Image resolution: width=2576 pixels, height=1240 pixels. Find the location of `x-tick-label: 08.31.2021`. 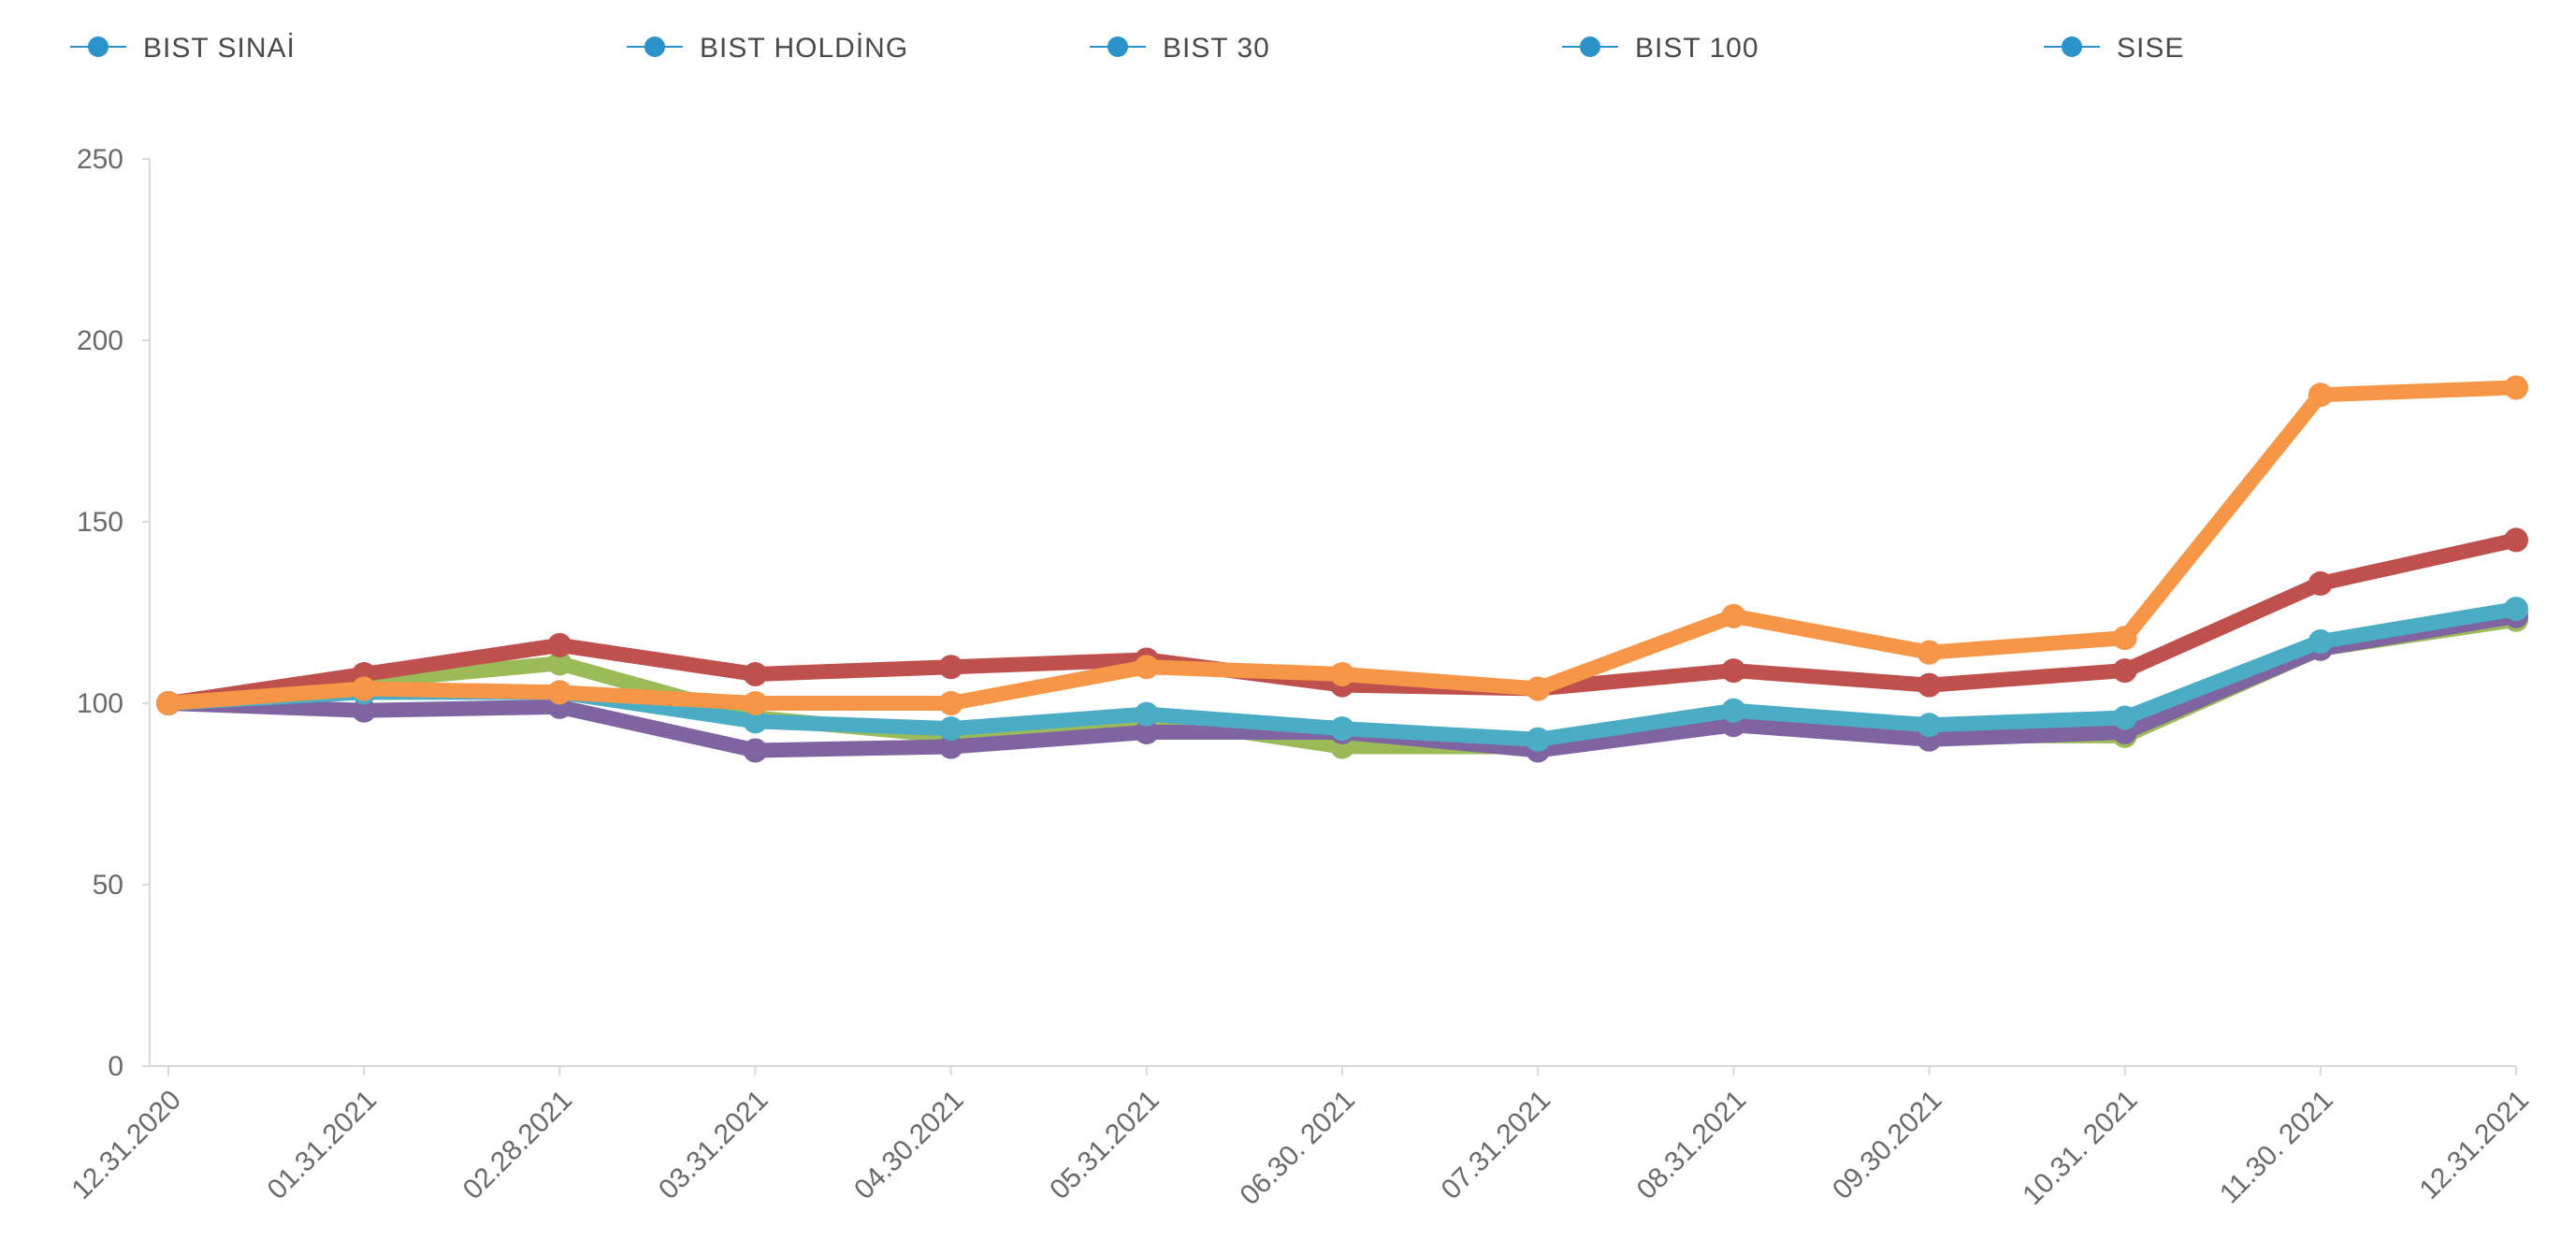

x-tick-label: 08.31.2021 is located at coordinates (1692, 1145).